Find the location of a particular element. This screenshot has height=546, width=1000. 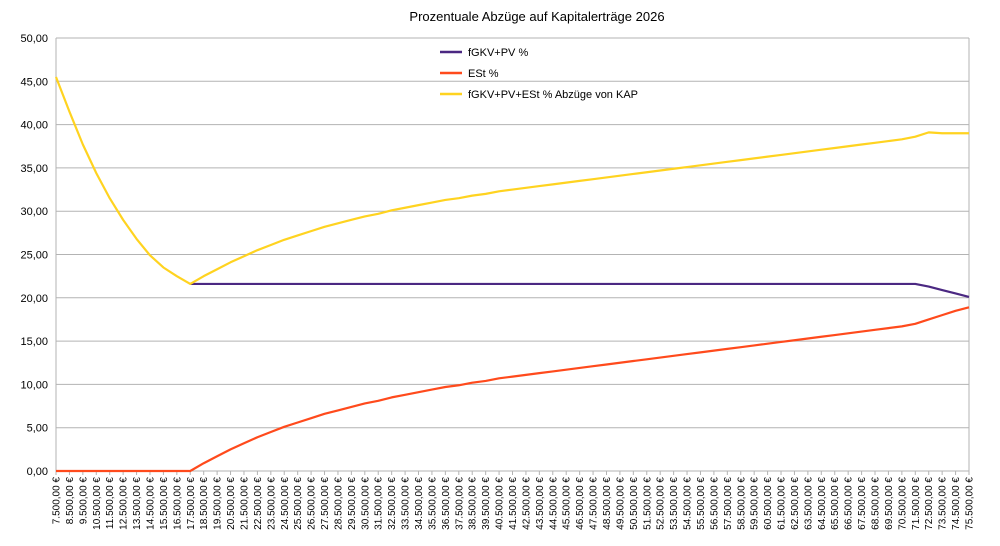

y-tick-label: 20,00 is located at coordinates (34, 299).